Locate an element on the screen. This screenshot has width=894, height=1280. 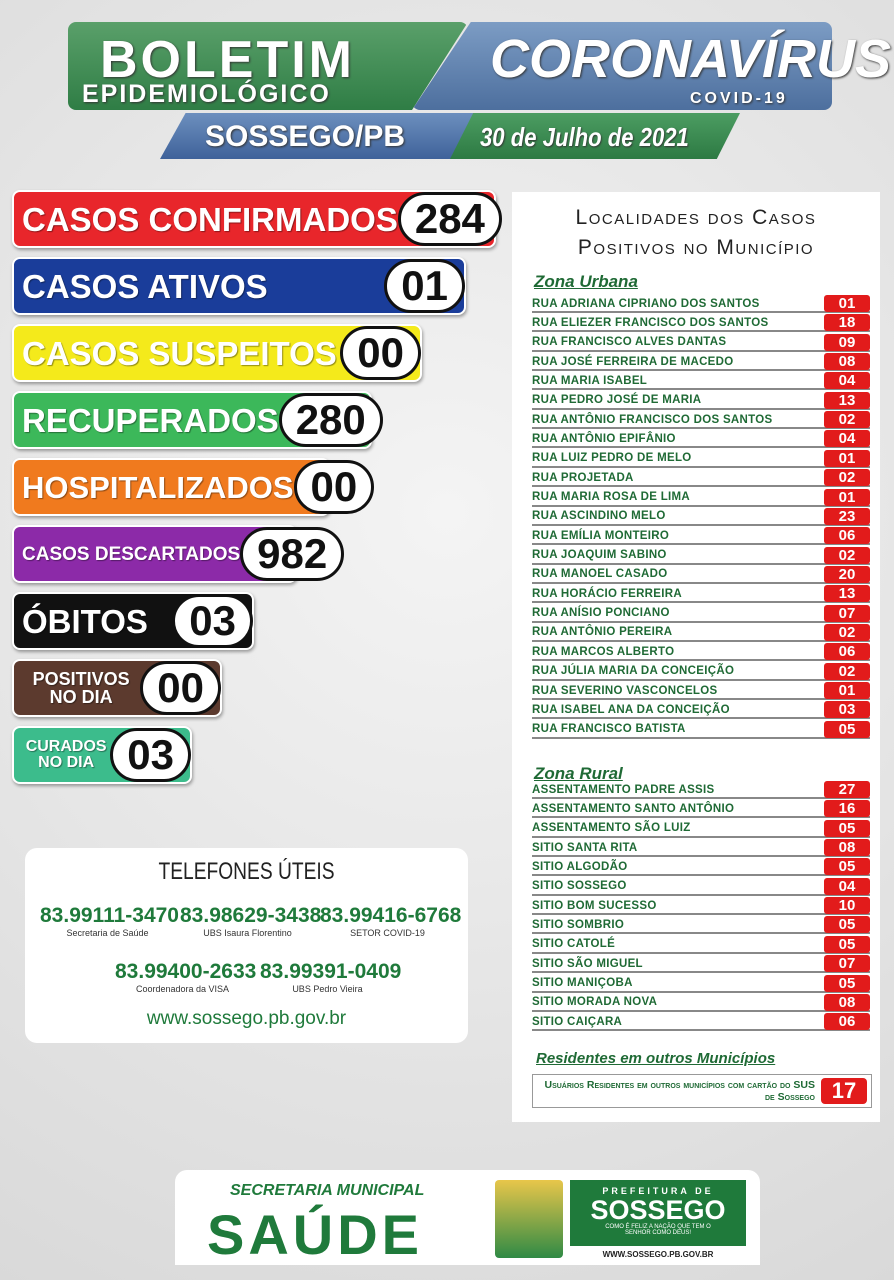
location-name: RUA FRANCISCO BATISTA is located at coordinates (609, 729).